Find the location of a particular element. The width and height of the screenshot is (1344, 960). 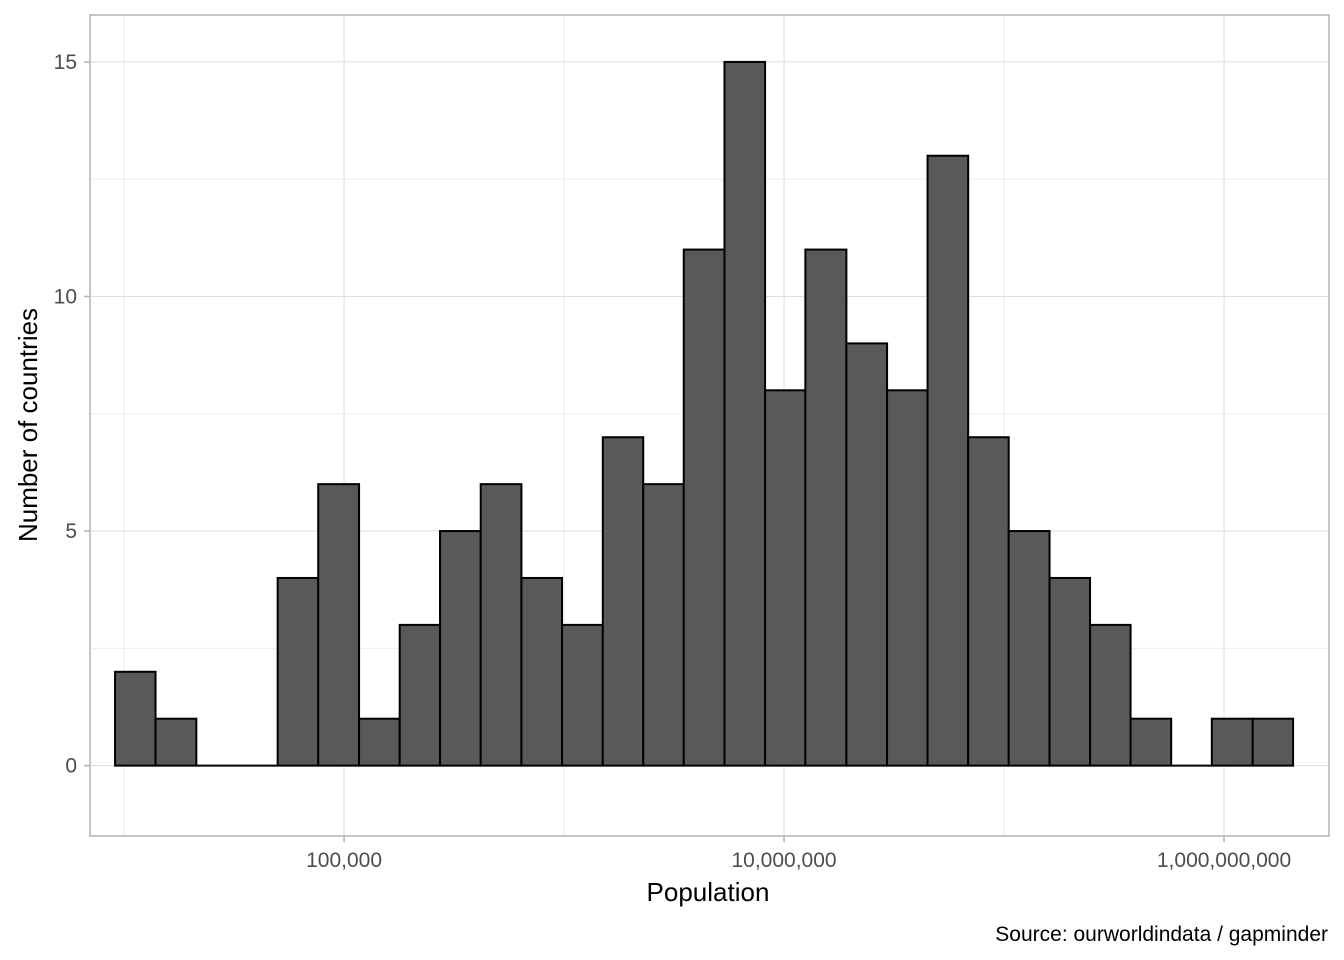

x-axis-title: Population is located at coordinates (708, 892).